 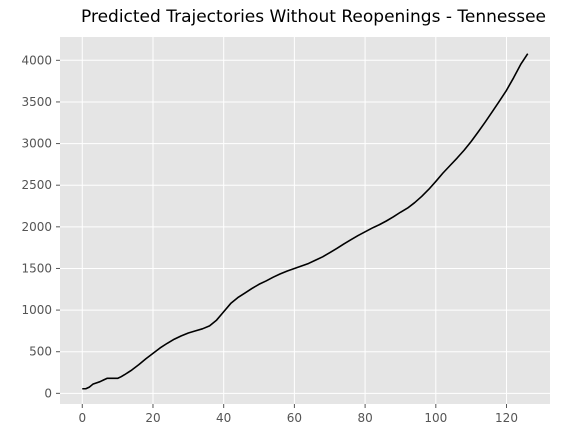 I want to click on y-tick-label: 3000, so click(x=36, y=144).